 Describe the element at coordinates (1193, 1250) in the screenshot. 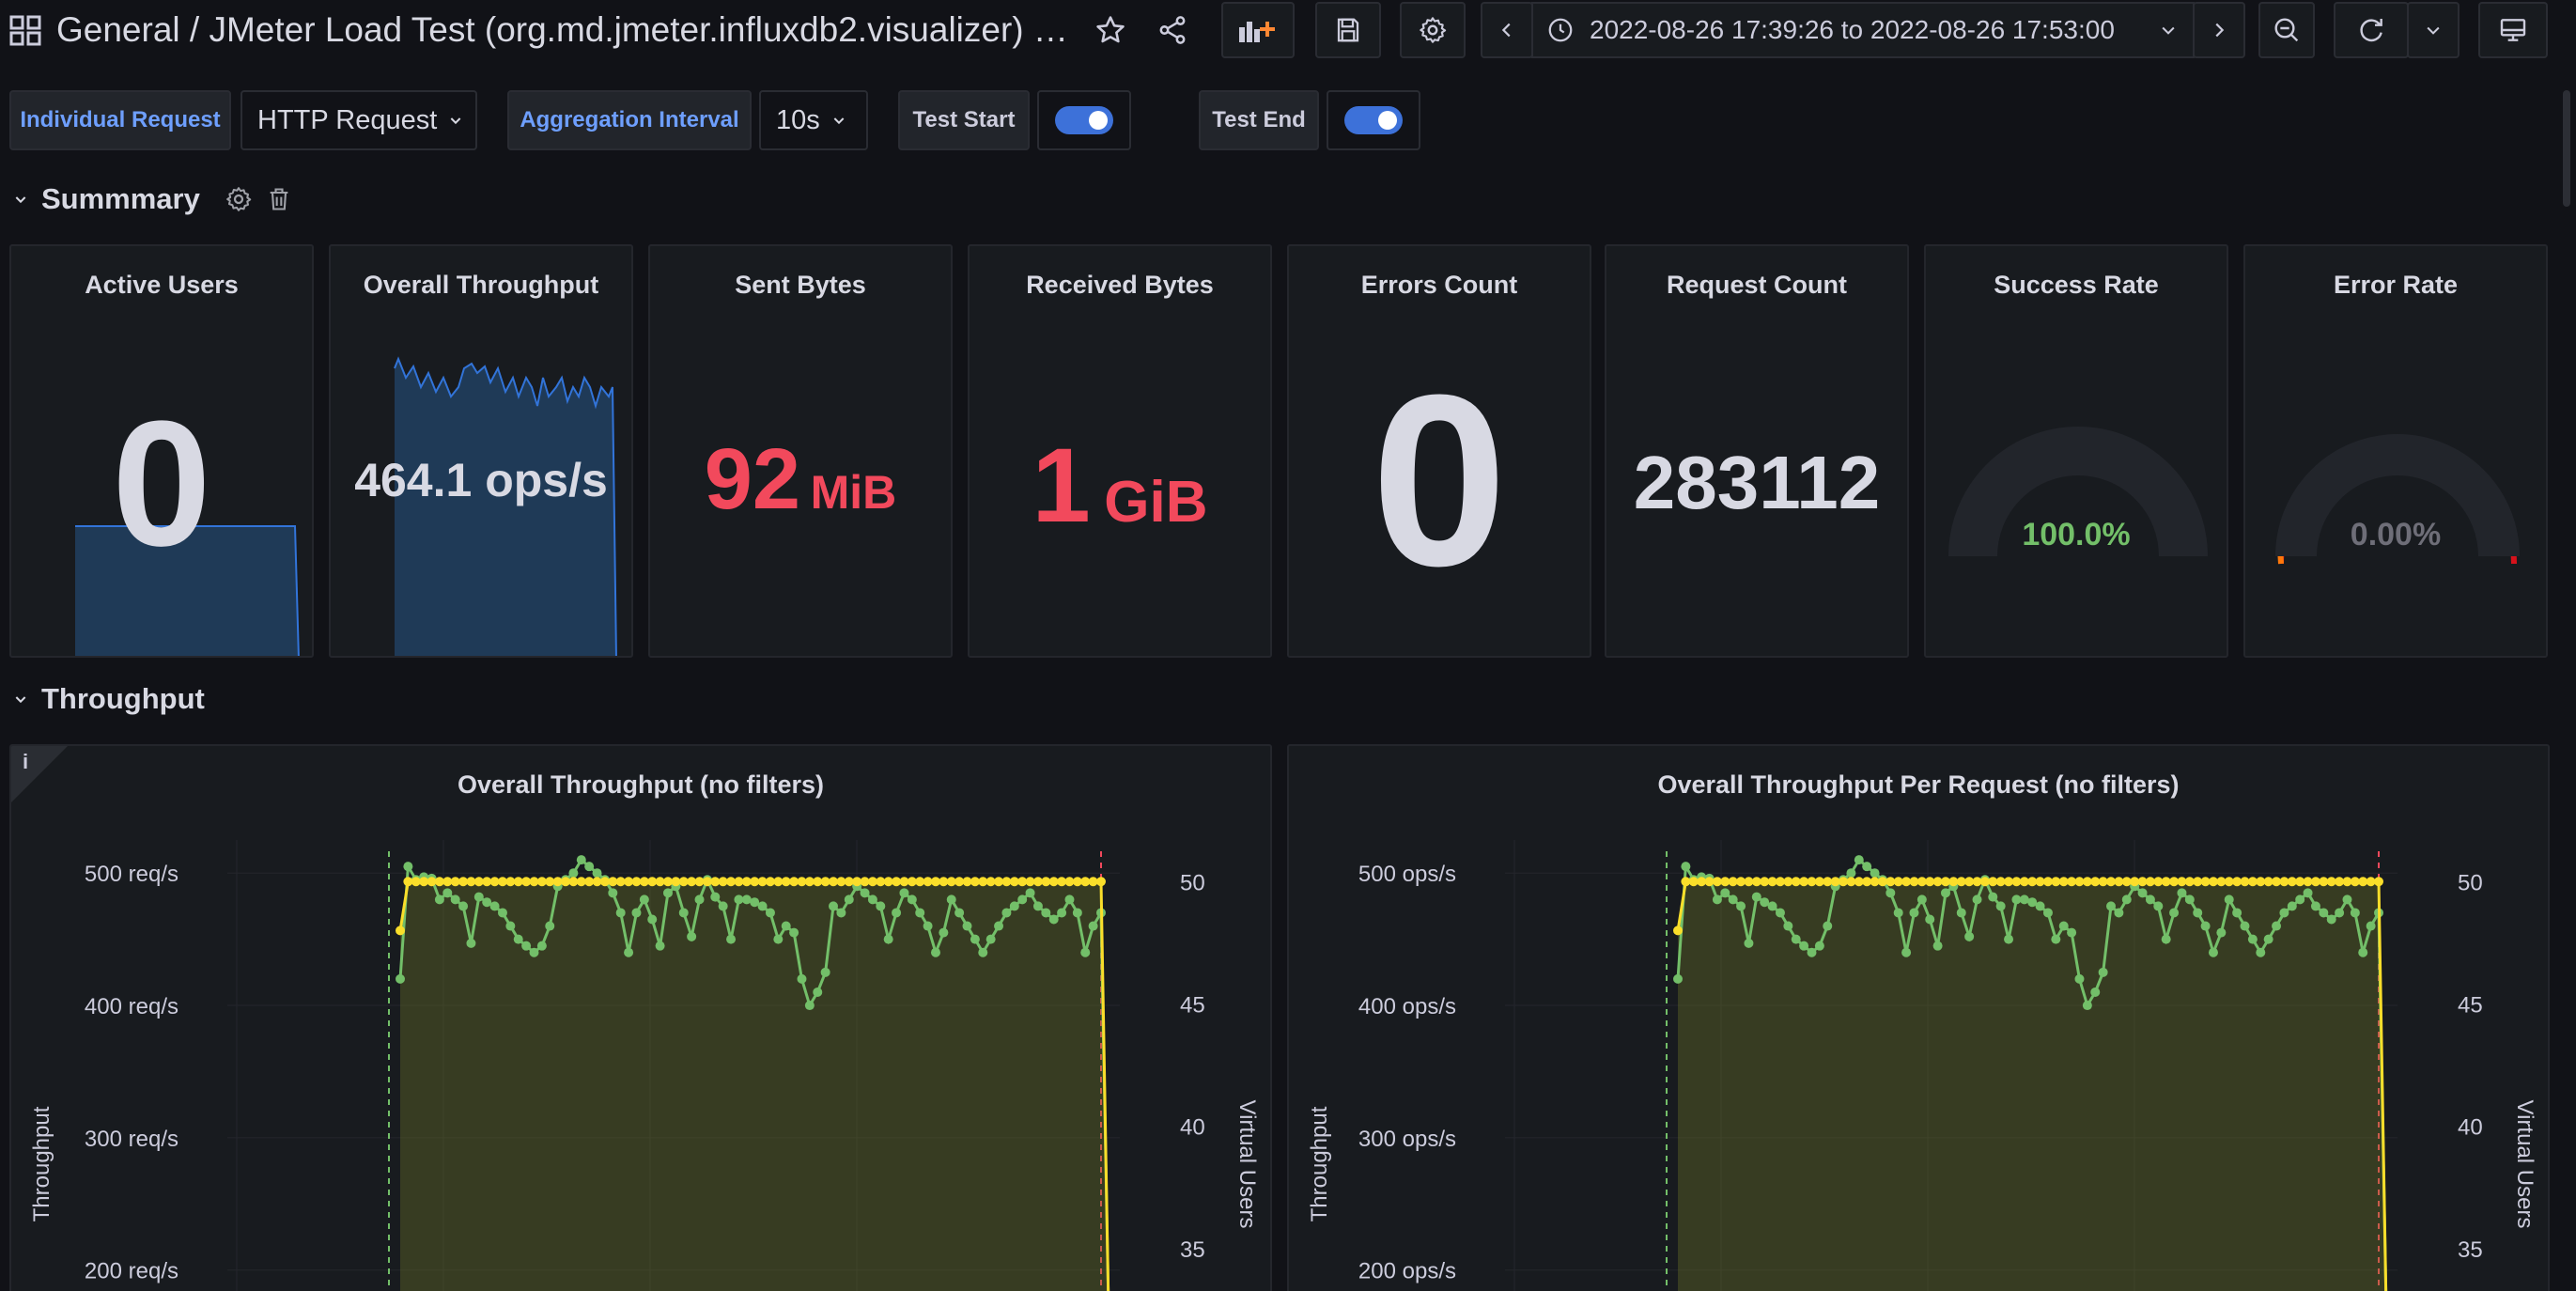

I see `y2-axis-tick-label: 35` at that location.